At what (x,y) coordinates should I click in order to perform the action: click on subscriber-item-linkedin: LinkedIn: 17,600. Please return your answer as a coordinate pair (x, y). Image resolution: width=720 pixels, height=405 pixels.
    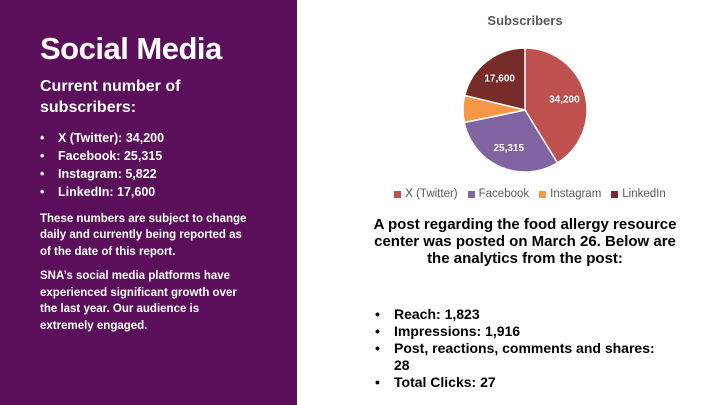
    Looking at the image, I should click on (158, 192).